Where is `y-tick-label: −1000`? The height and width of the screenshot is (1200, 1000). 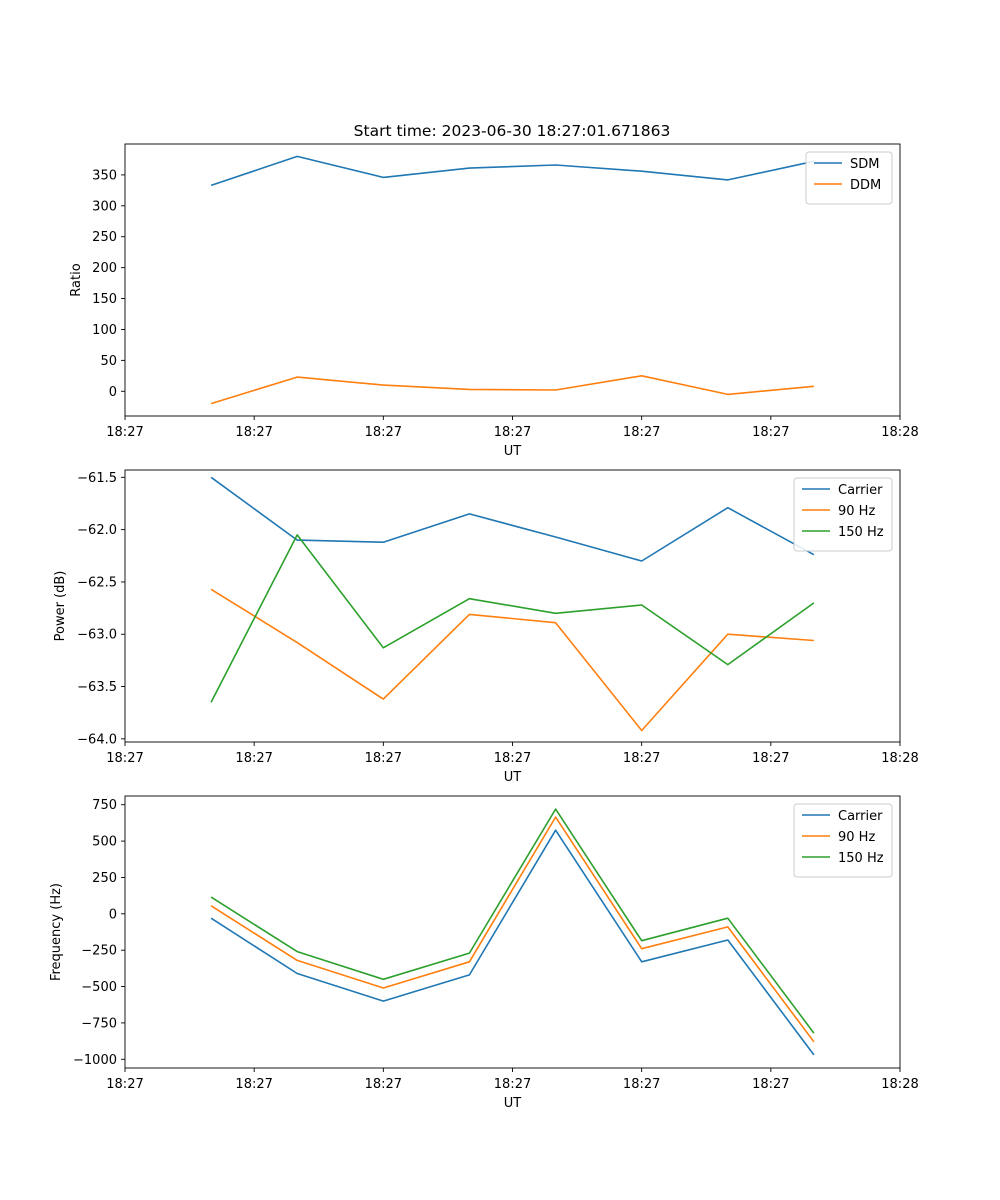
y-tick-label: −1000 is located at coordinates (95, 1060).